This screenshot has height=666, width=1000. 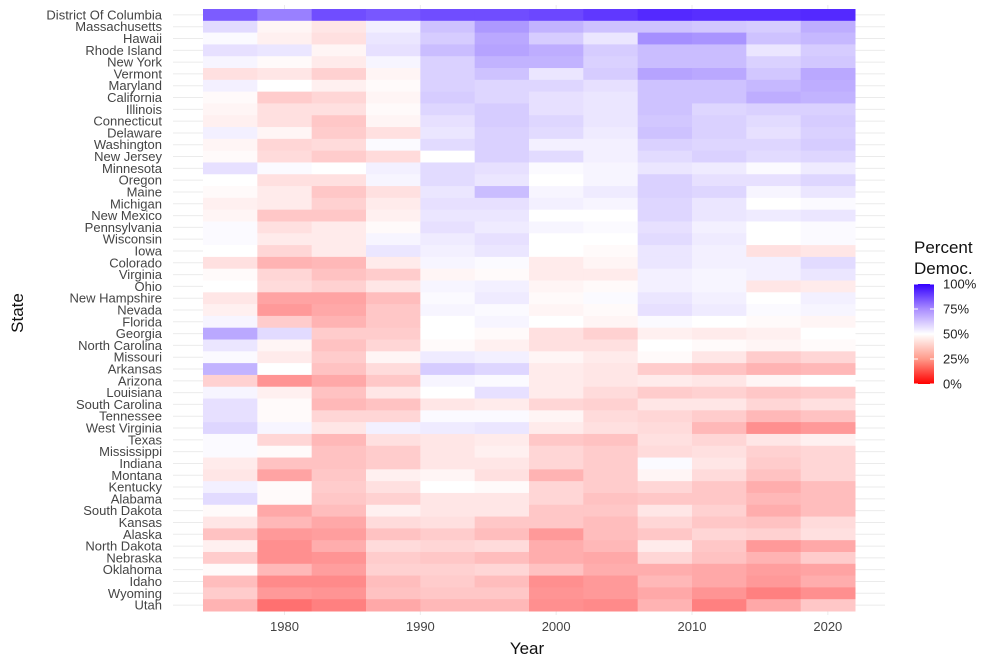 What do you see at coordinates (148, 605) in the screenshot?
I see `state-label: Utah` at bounding box center [148, 605].